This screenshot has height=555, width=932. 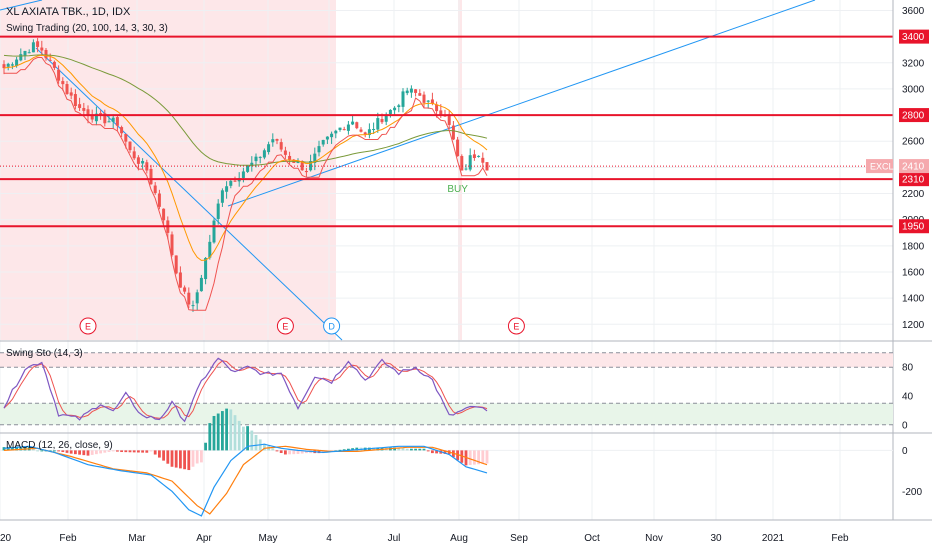 I want to click on event-marker-D, so click(x=332, y=326).